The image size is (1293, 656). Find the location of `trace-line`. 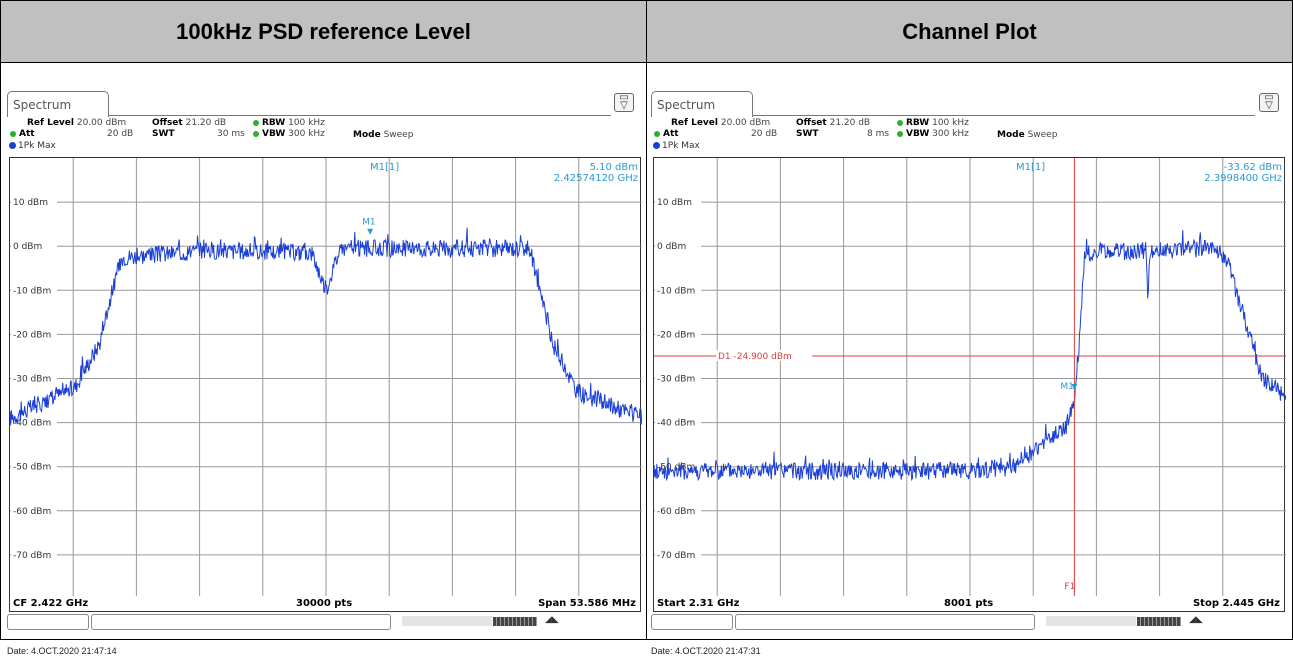

trace-line is located at coordinates (326, 326).